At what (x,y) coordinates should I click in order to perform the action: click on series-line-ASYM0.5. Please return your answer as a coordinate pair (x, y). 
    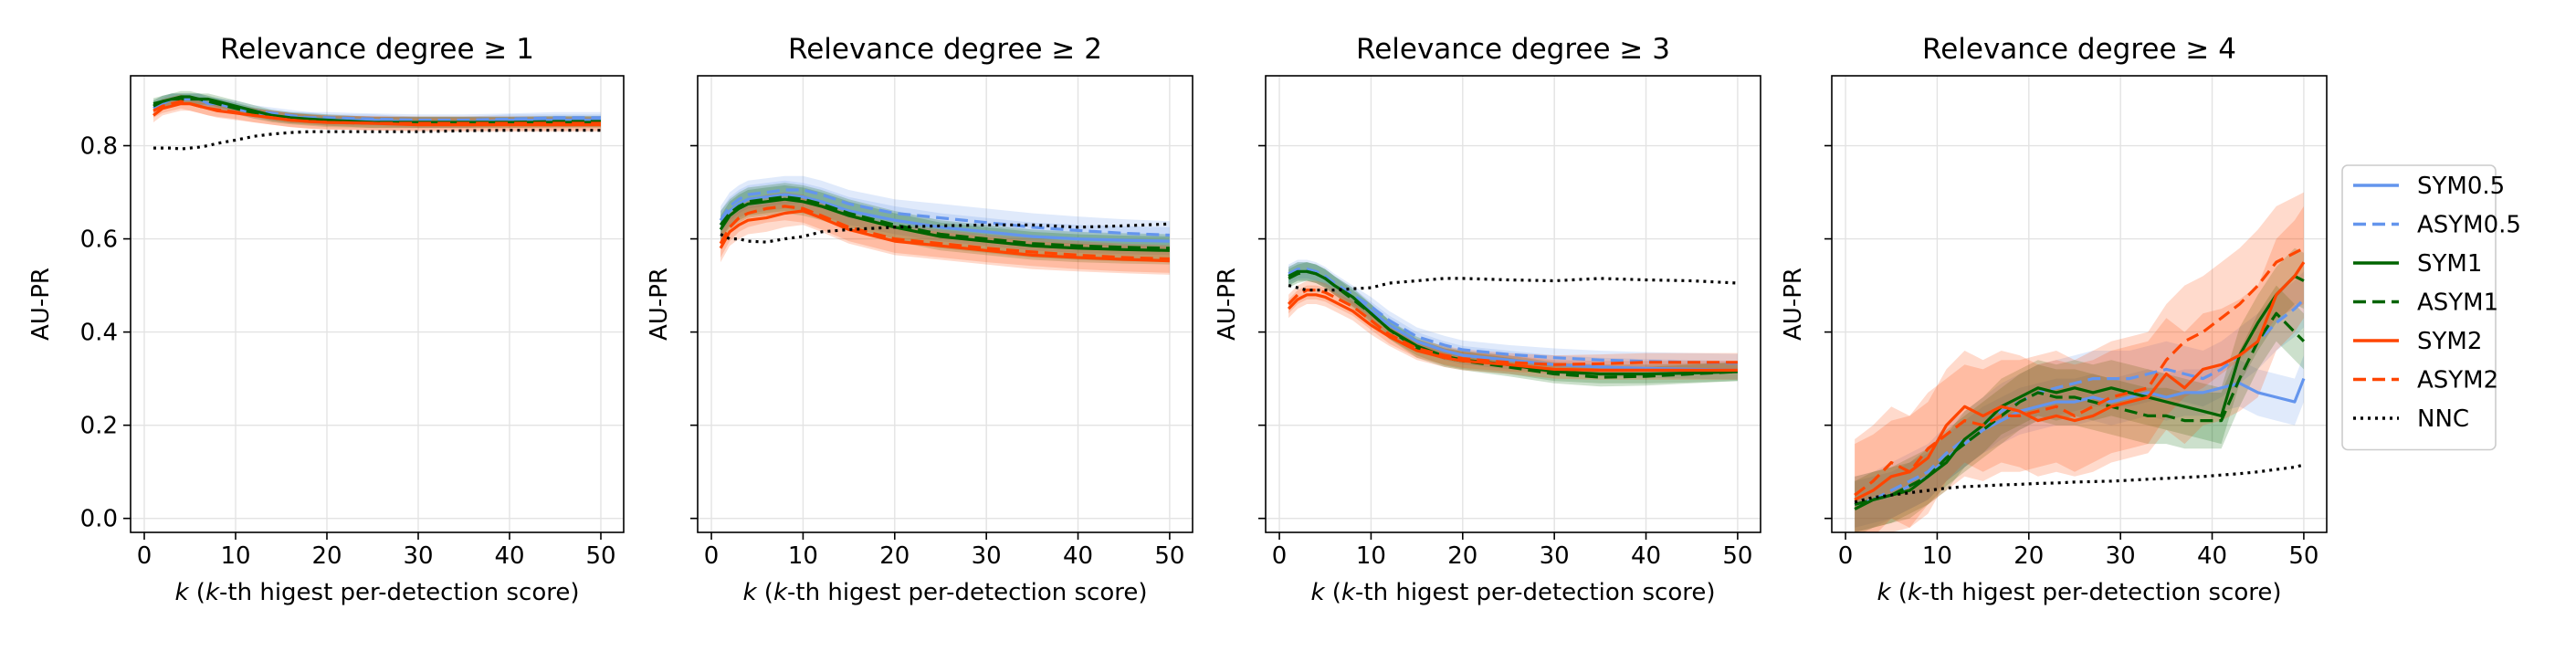
    Looking at the image, I should click on (944, 212).